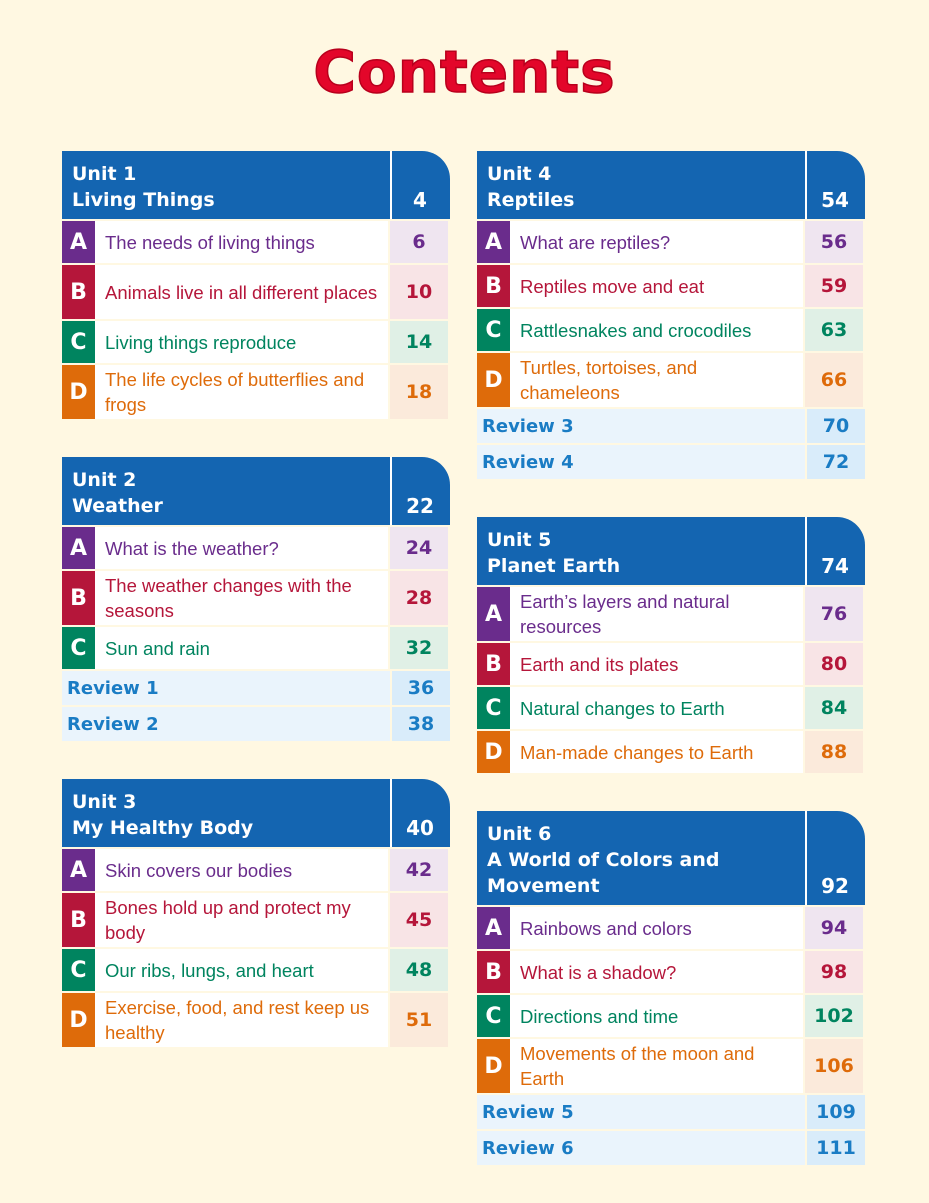 This screenshot has height=1203, width=929. I want to click on lesson-page-number: 94, so click(834, 928).